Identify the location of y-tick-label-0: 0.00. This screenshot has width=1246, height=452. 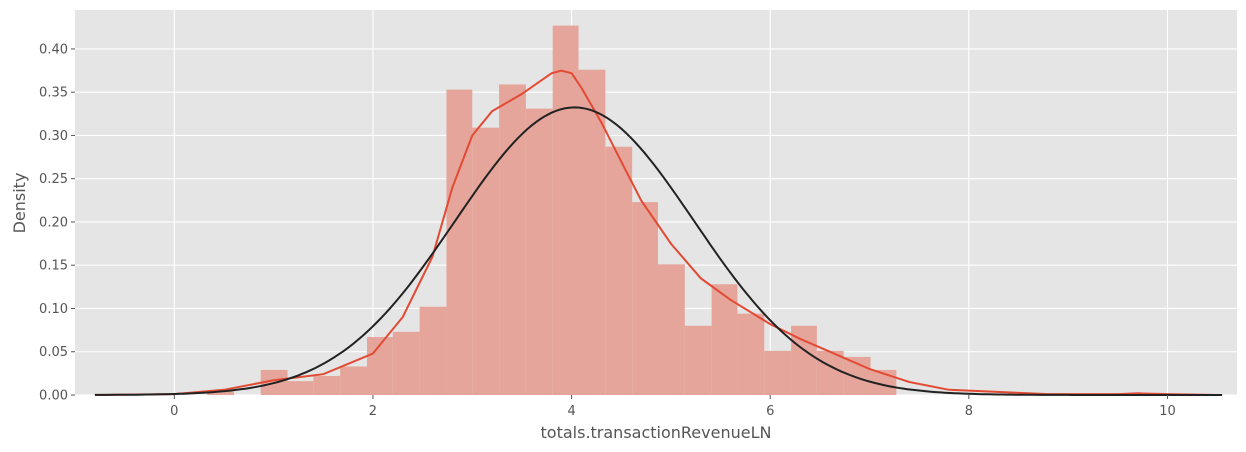
(53, 396).